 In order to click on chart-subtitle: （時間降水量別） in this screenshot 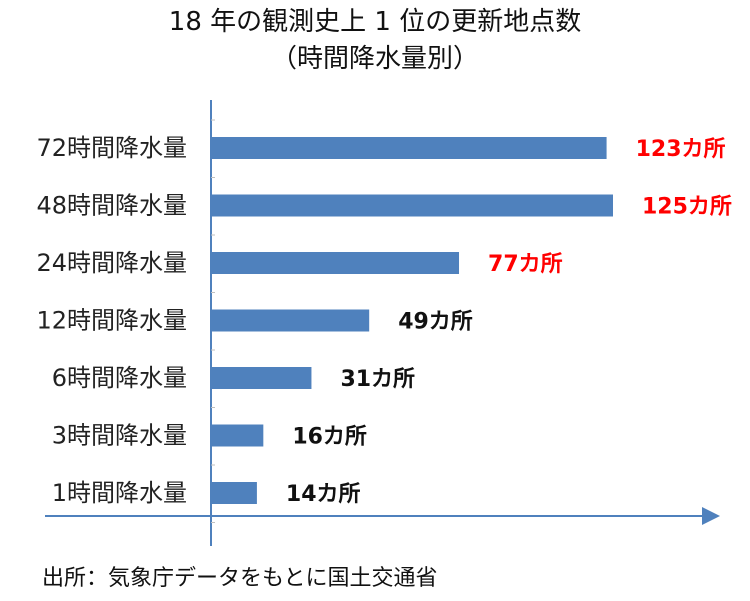, I will do `click(374, 59)`.